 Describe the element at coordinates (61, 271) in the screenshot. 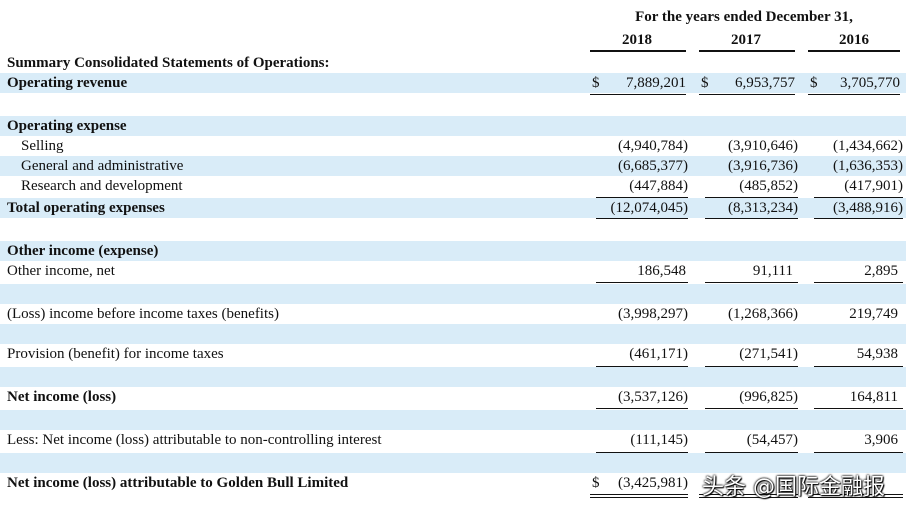

I see `row-label: Other income, net` at that location.